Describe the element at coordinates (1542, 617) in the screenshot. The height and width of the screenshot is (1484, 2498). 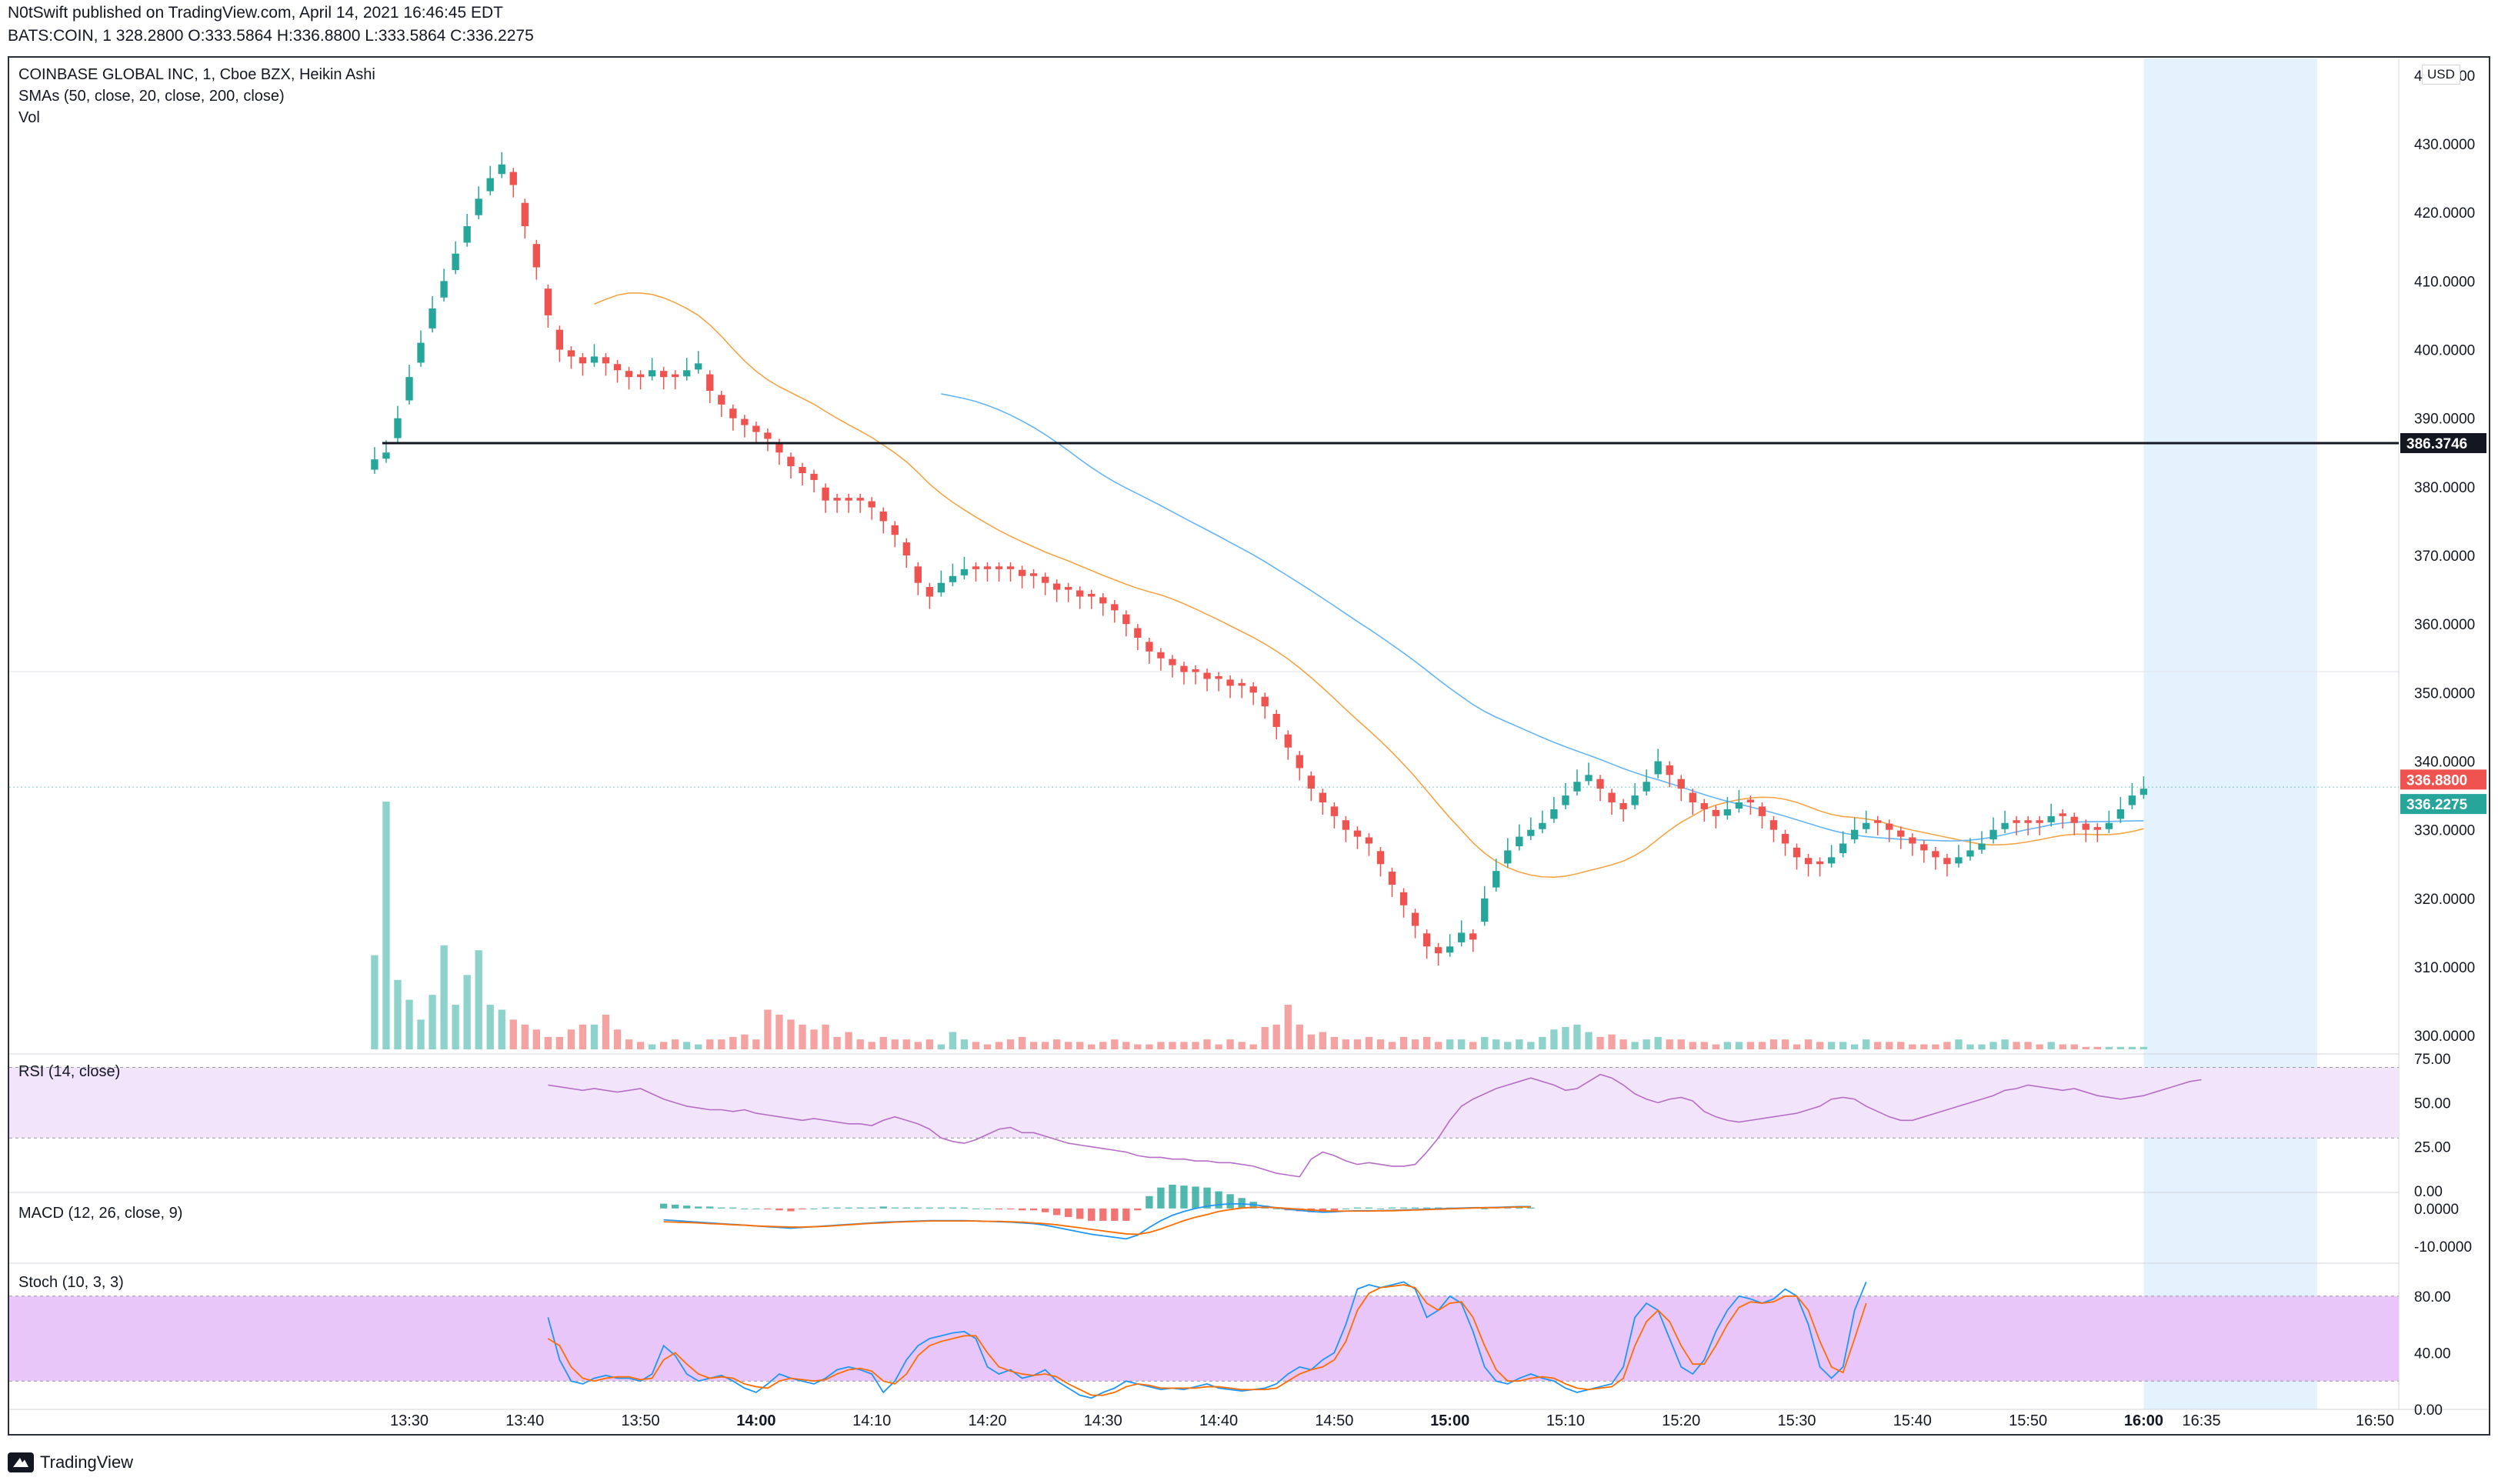
I see `sma-50-line` at that location.